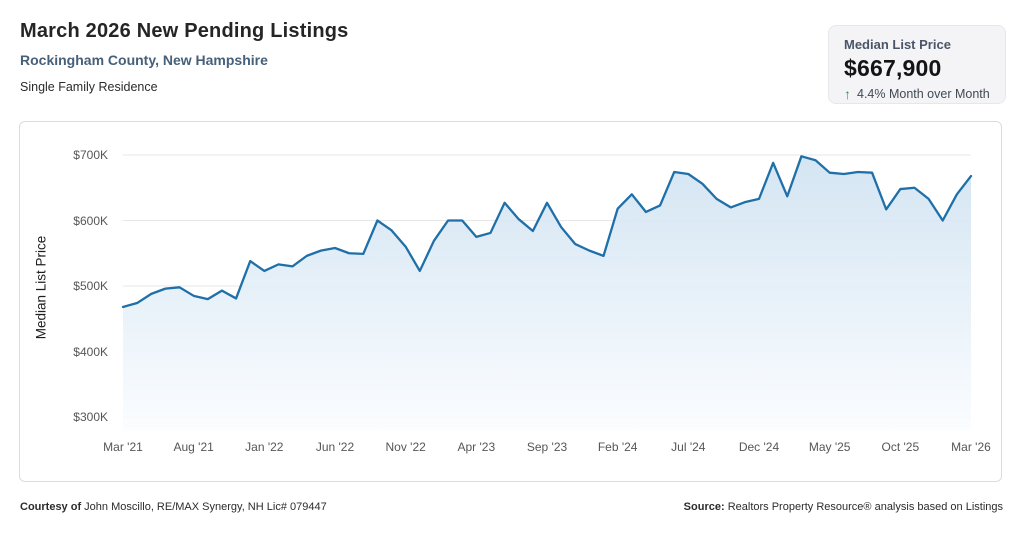 This screenshot has height=537, width=1023. What do you see at coordinates (547, 447) in the screenshot?
I see `x-axis-tick-label: Sep '23` at bounding box center [547, 447].